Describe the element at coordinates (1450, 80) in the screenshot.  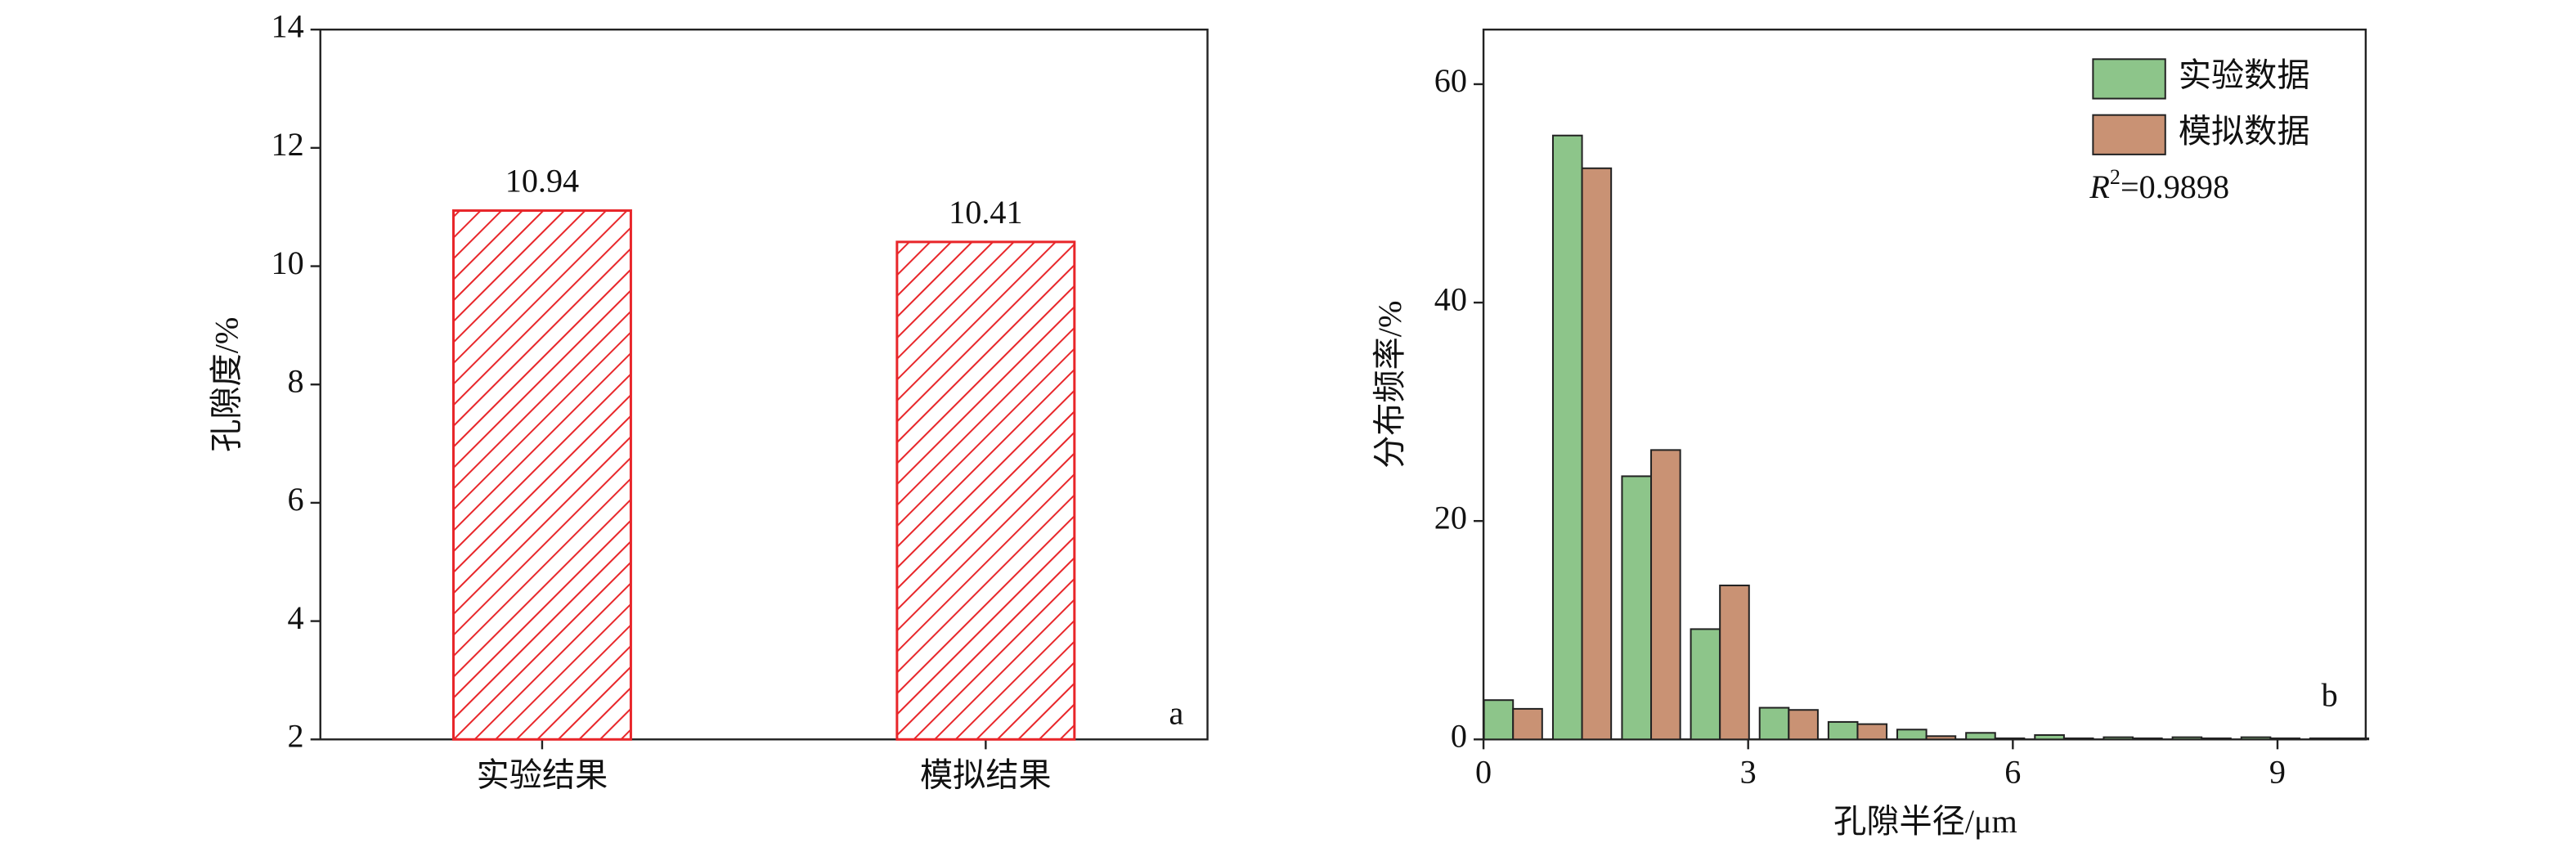
I see `y-tick-label: 60` at that location.